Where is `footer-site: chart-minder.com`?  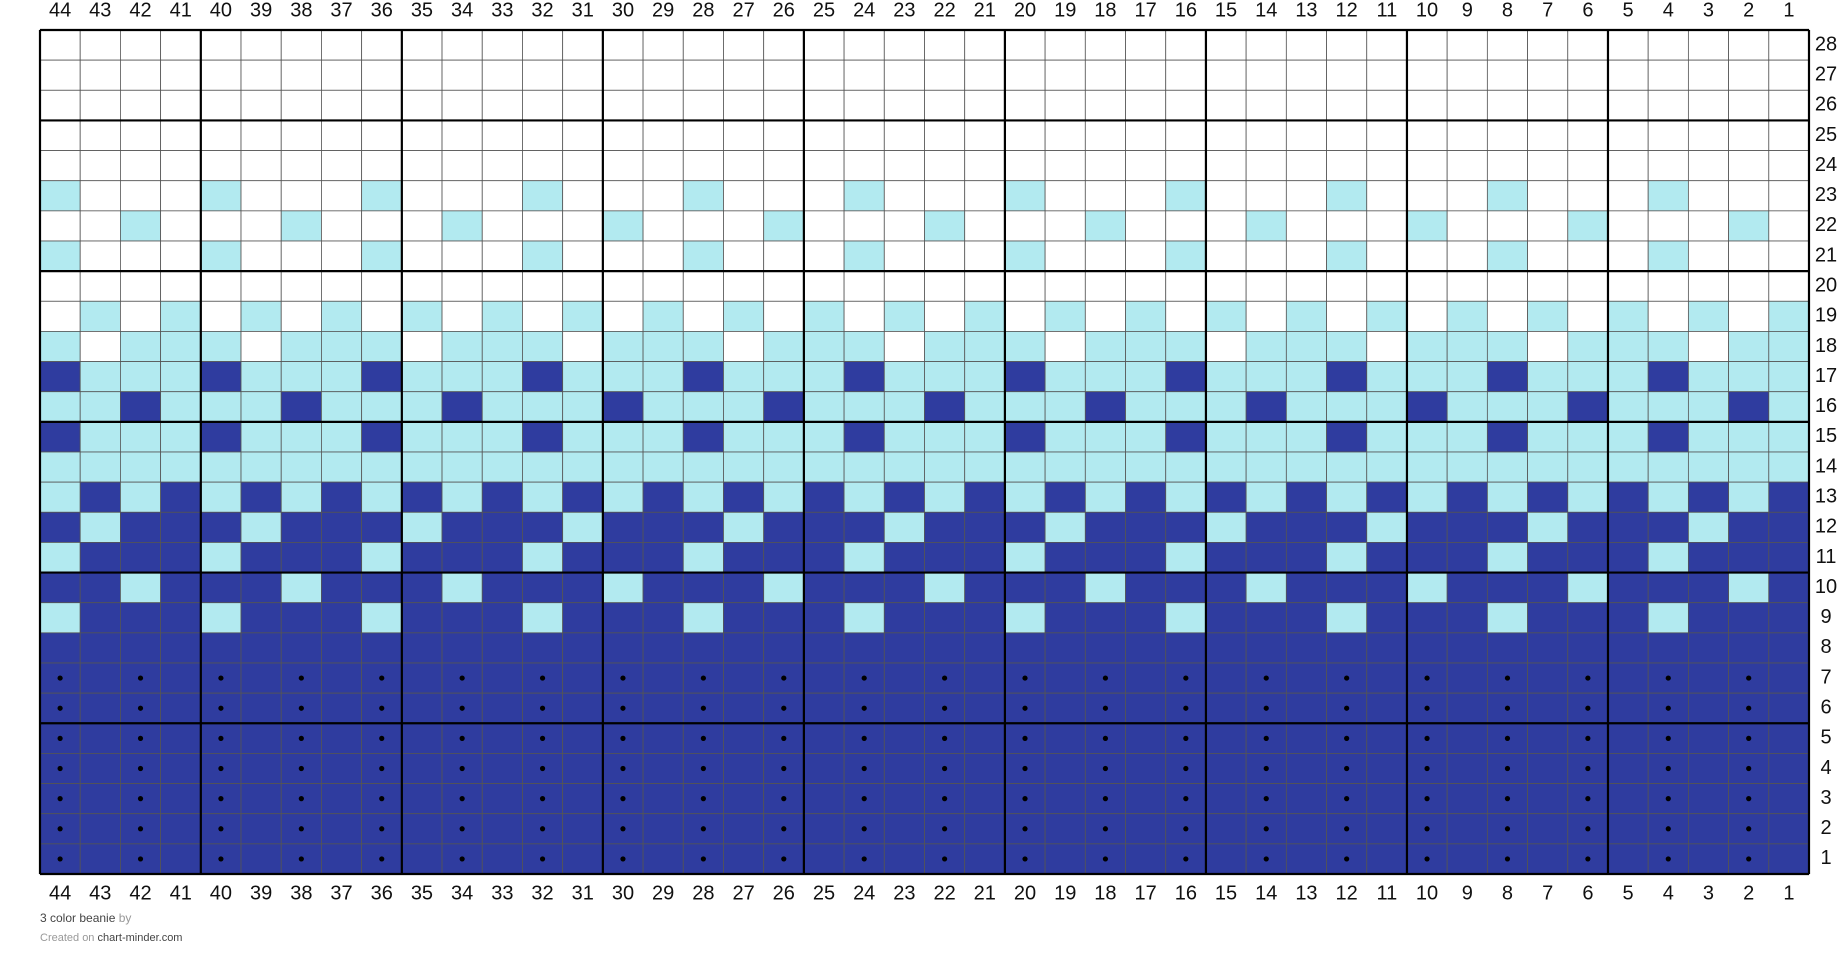 footer-site: chart-minder.com is located at coordinates (140, 938).